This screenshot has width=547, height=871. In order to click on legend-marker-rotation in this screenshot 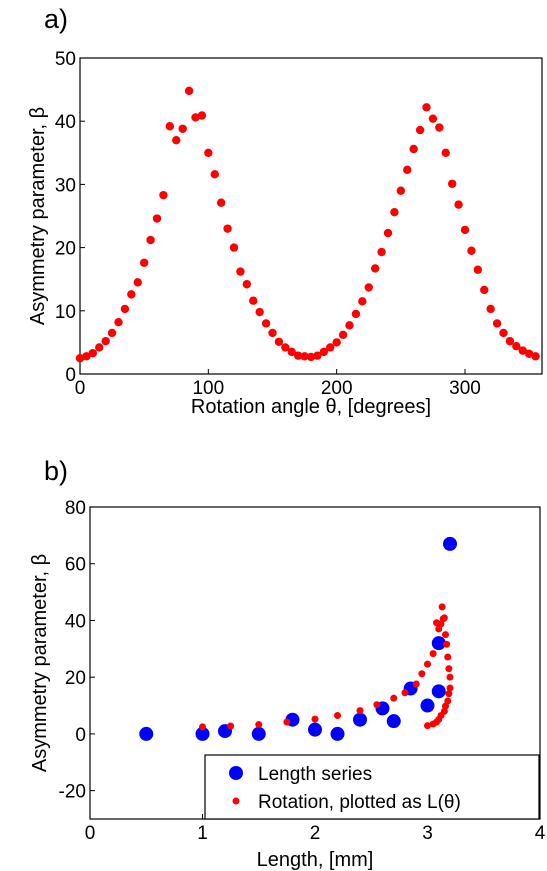, I will do `click(236, 801)`.